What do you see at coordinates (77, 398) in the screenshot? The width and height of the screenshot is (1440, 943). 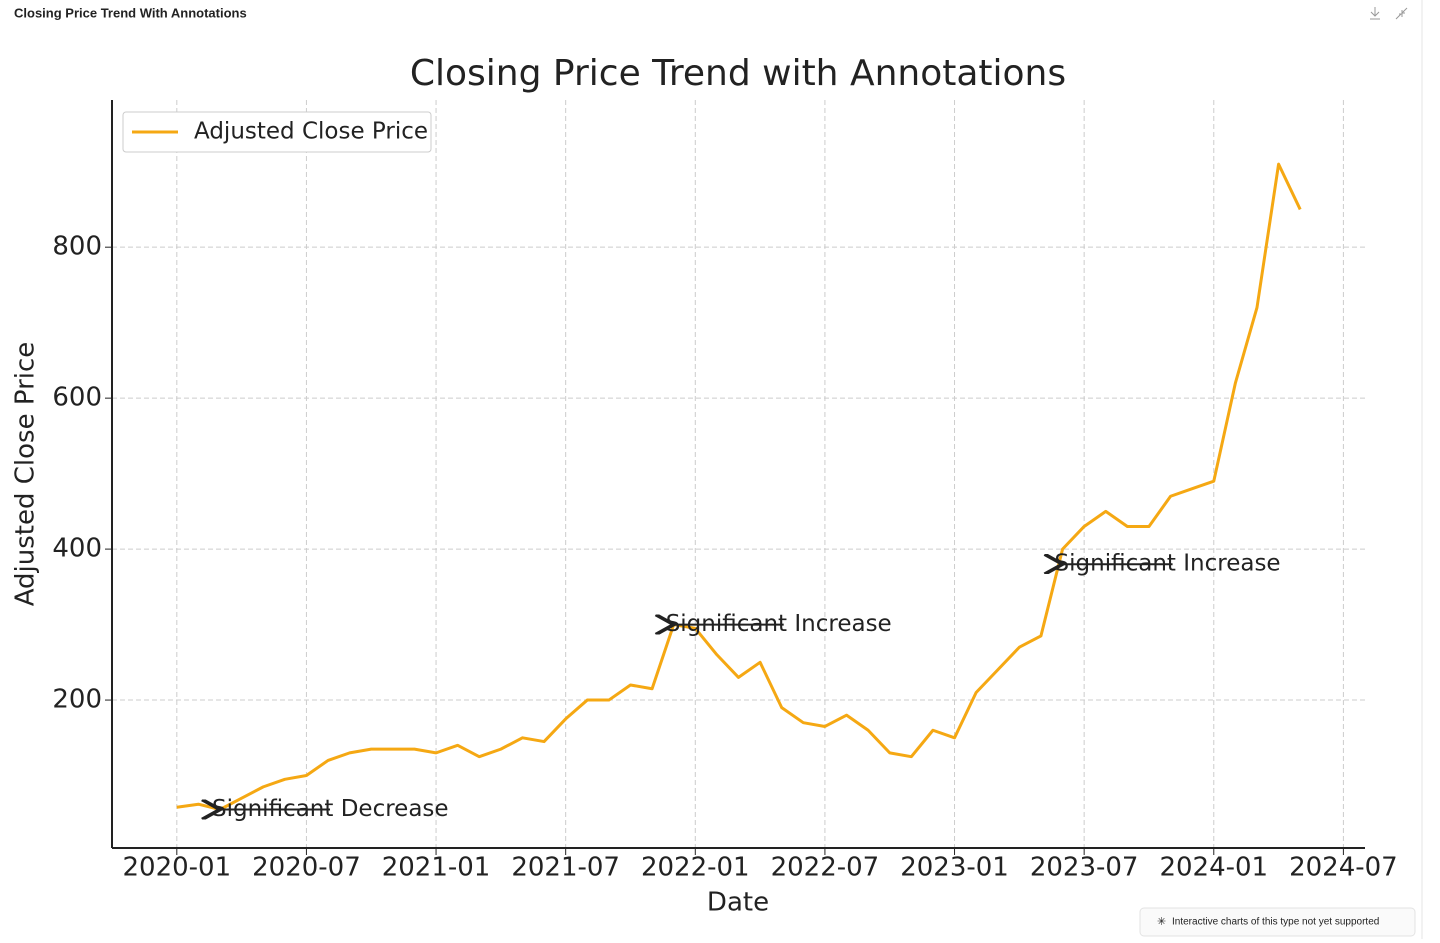 I see `y-tick-label: 600` at bounding box center [77, 398].